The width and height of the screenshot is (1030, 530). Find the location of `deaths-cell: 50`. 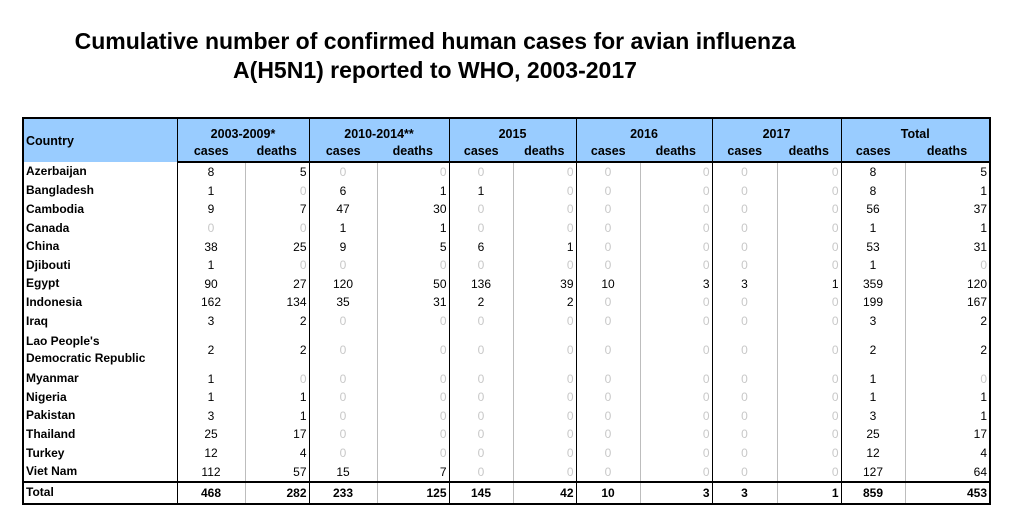

deaths-cell: 50 is located at coordinates (413, 284).